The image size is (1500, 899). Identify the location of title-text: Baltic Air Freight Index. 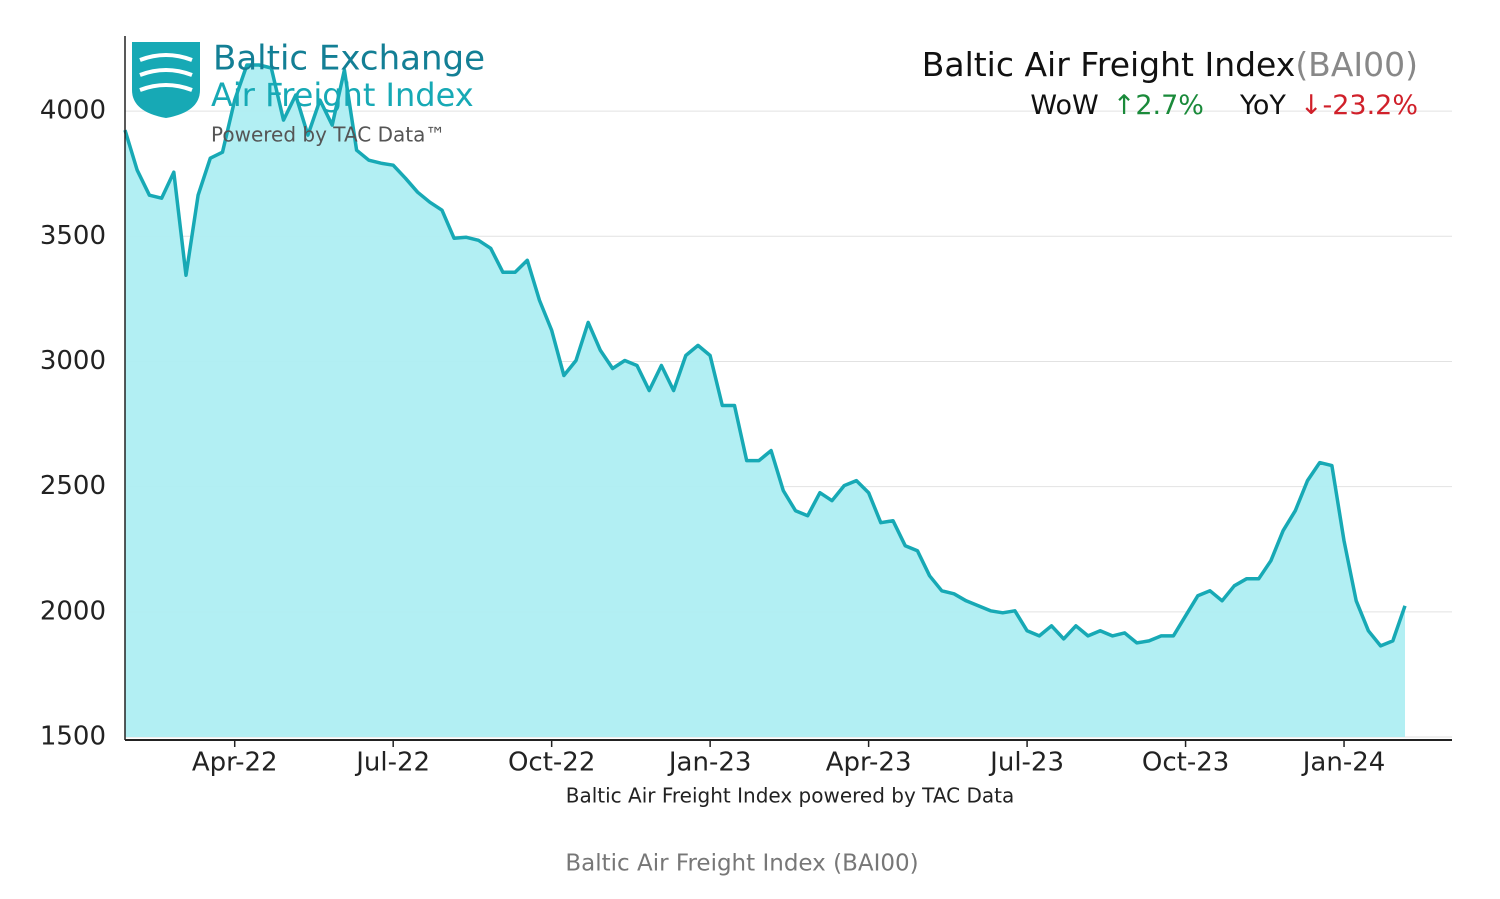
(1109, 64).